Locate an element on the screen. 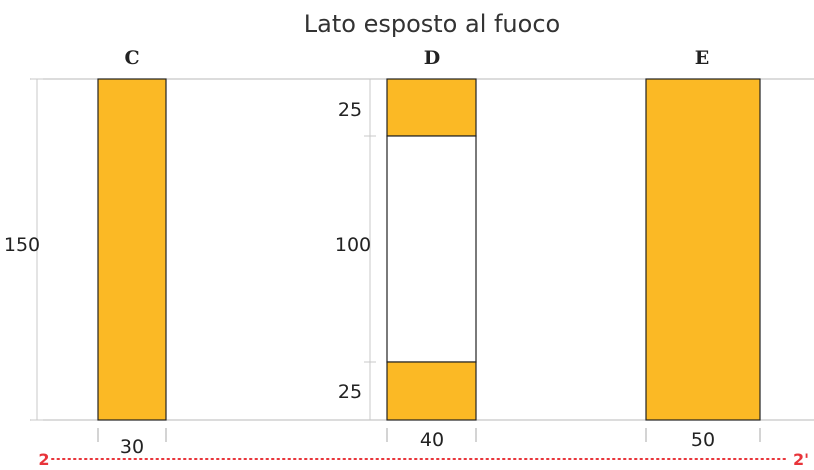 The height and width of the screenshot is (470, 814). label-section-e: E is located at coordinates (702, 58).